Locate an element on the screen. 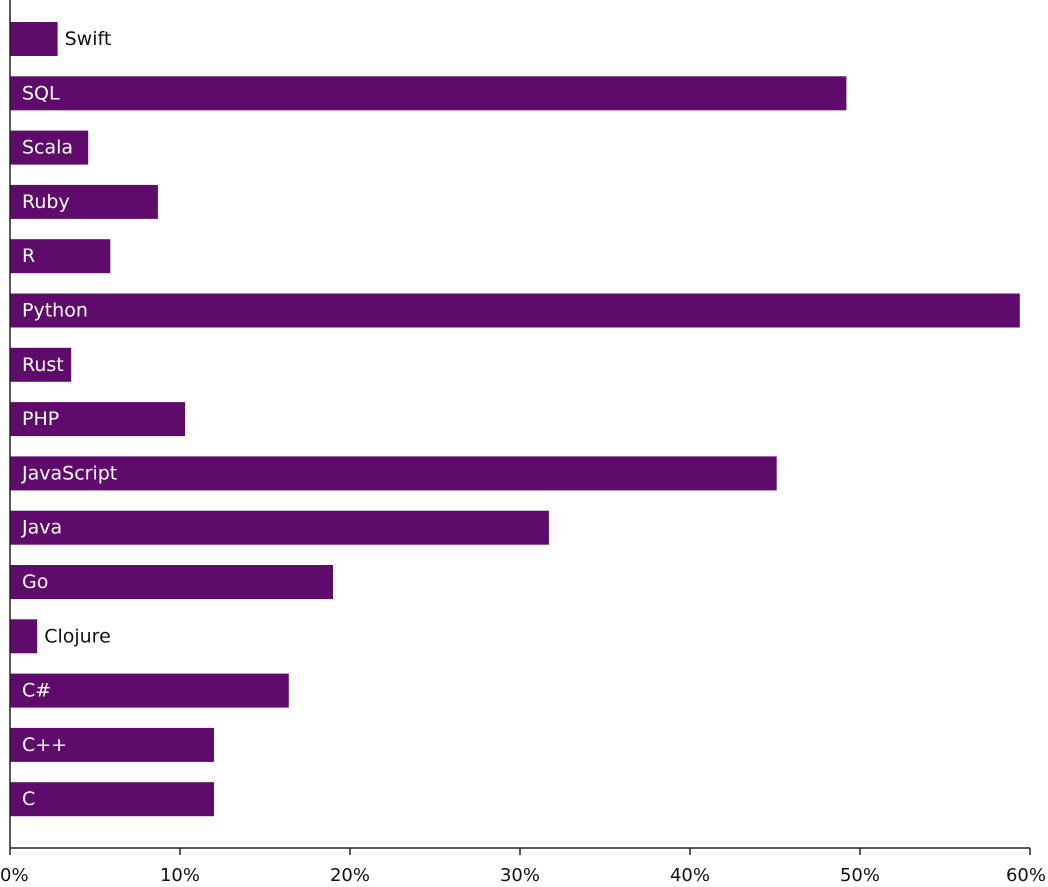  bar-go is located at coordinates (171, 582).